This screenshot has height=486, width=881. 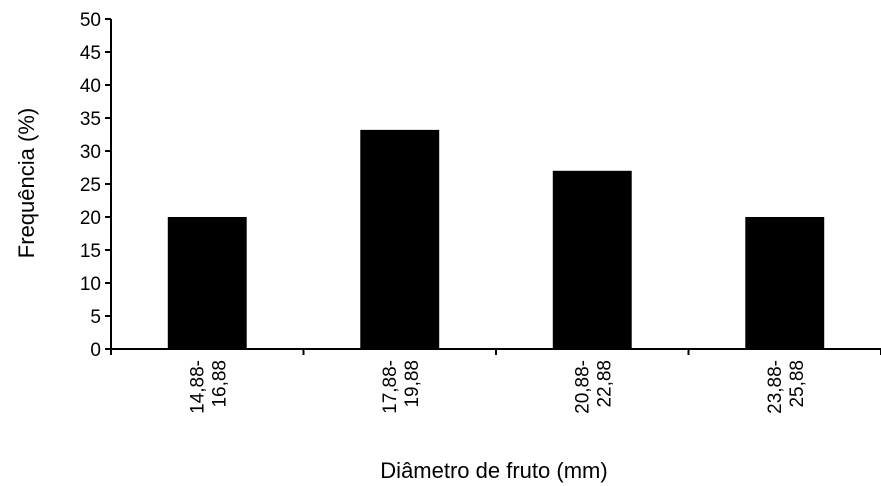 I want to click on y-tick-label: 10, so click(x=90, y=284).